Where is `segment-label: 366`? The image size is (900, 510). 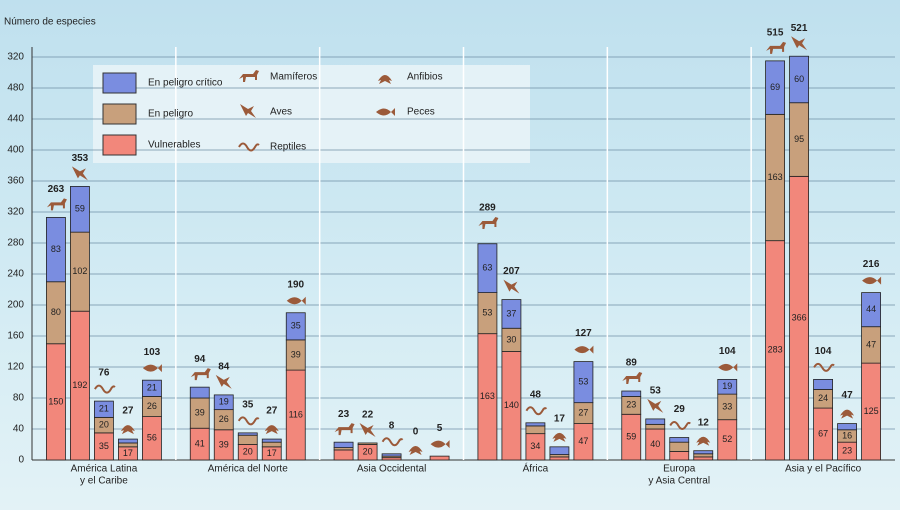 segment-label: 366 is located at coordinates (799, 318).